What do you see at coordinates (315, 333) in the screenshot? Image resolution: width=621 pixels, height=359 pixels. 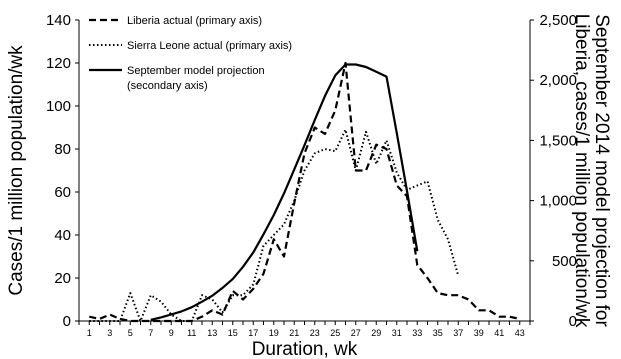 I see `x-tick-label: 23` at bounding box center [315, 333].